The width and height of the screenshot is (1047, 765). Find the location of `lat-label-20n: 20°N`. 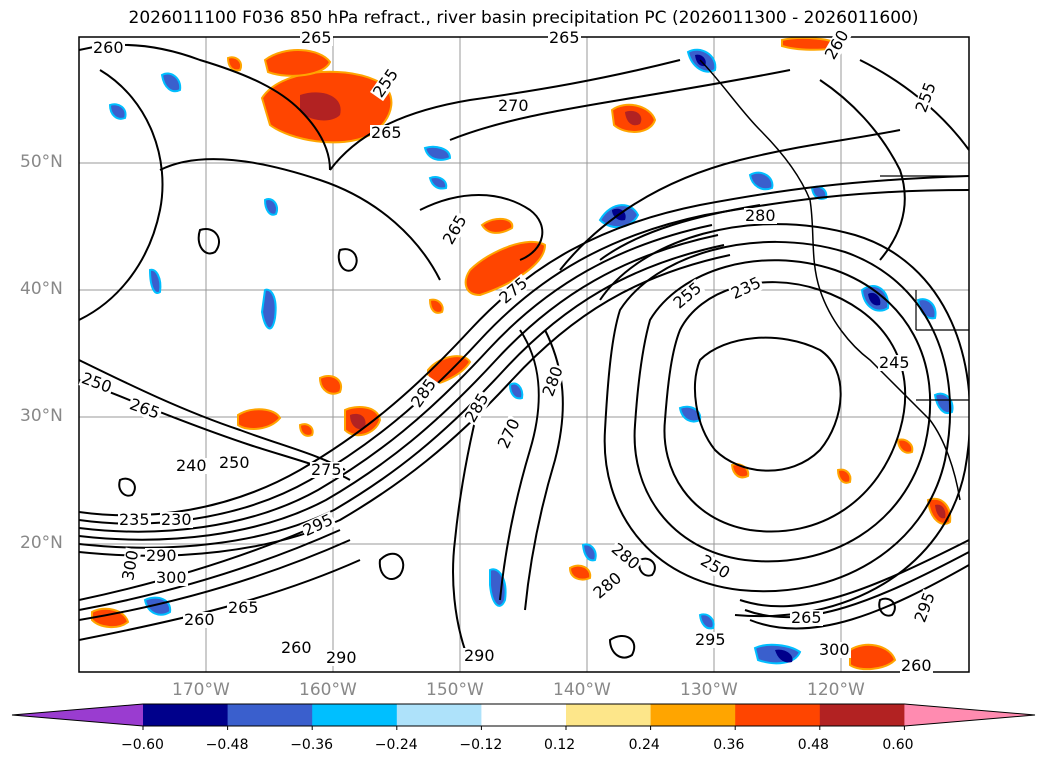

lat-label-20n: 20°N is located at coordinates (41, 543).